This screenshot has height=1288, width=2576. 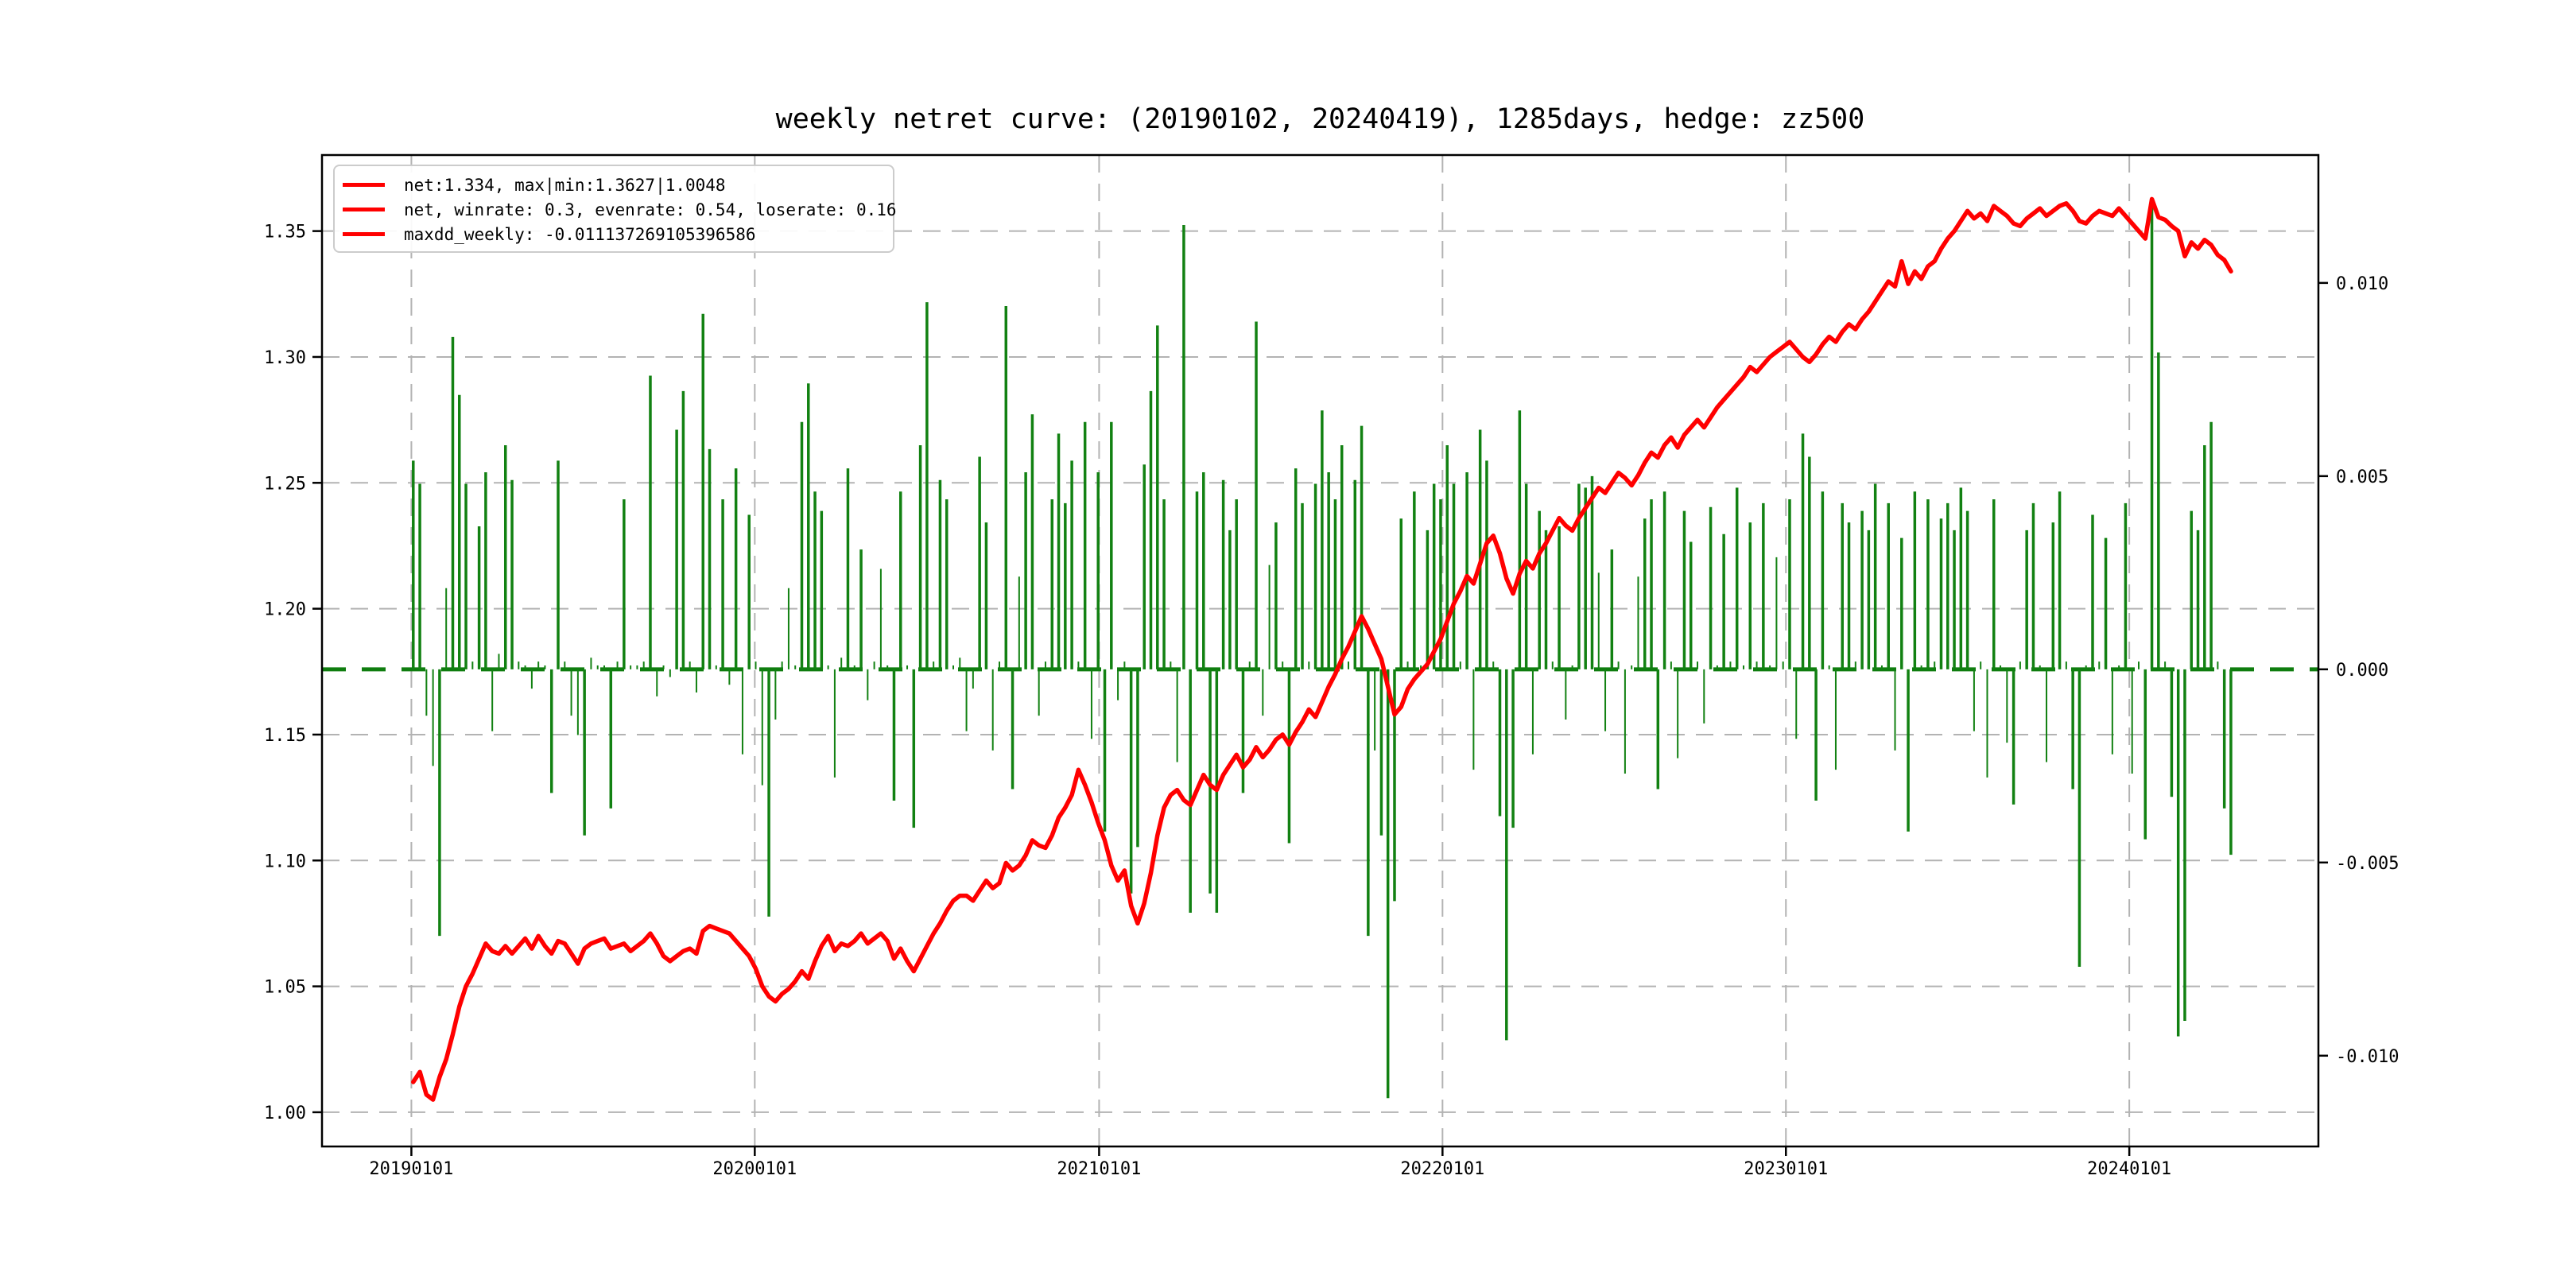 What do you see at coordinates (285, 610) in the screenshot?
I see `left-axis-tick-label: 1.20` at bounding box center [285, 610].